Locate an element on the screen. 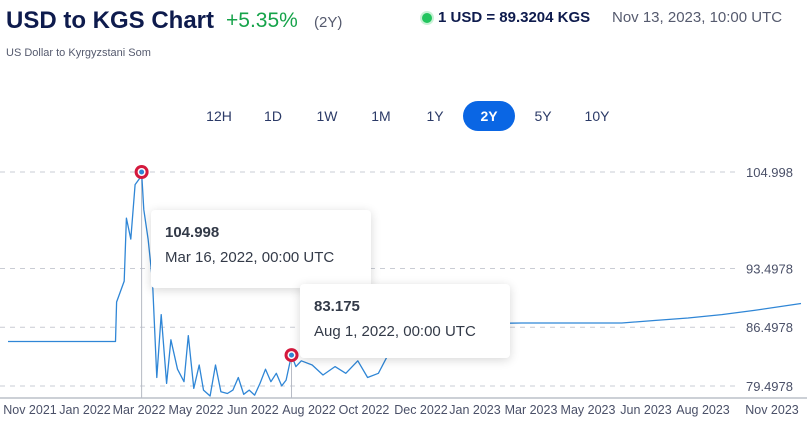 The image size is (807, 433). x-tick-label: Oct 2022 is located at coordinates (364, 410).